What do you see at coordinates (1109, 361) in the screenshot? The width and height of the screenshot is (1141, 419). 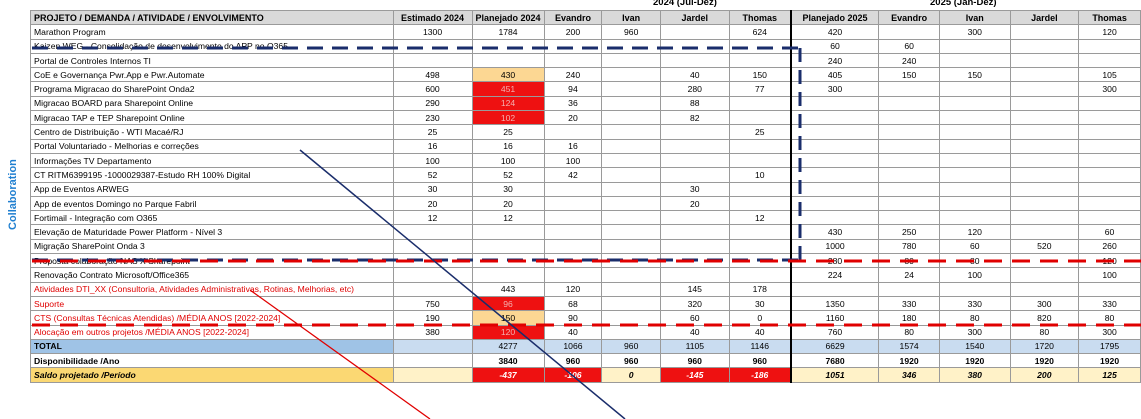 I see `value-cell: 1920` at bounding box center [1109, 361].